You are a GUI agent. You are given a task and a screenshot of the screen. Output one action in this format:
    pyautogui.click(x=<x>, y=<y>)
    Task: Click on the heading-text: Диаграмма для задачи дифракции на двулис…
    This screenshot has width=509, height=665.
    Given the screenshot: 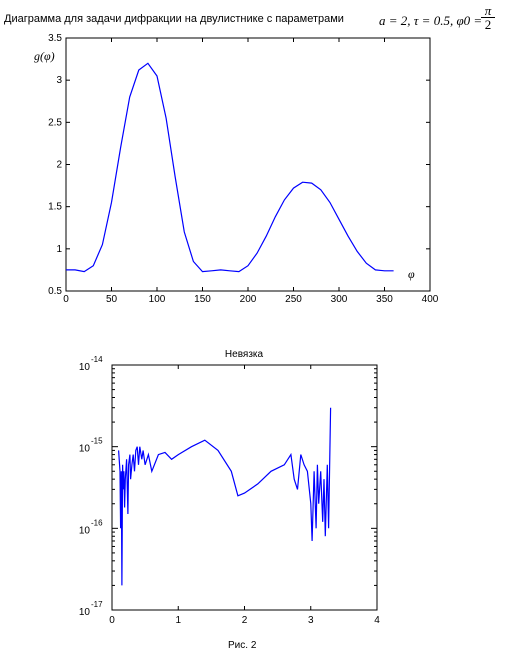 What is the action you would take?
    pyautogui.click(x=174, y=19)
    